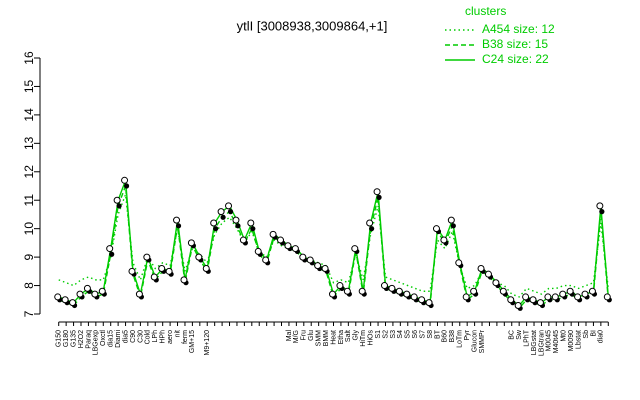 This screenshot has height=400, width=640. I want to click on x-tick-label: Pyr, so click(467, 334).